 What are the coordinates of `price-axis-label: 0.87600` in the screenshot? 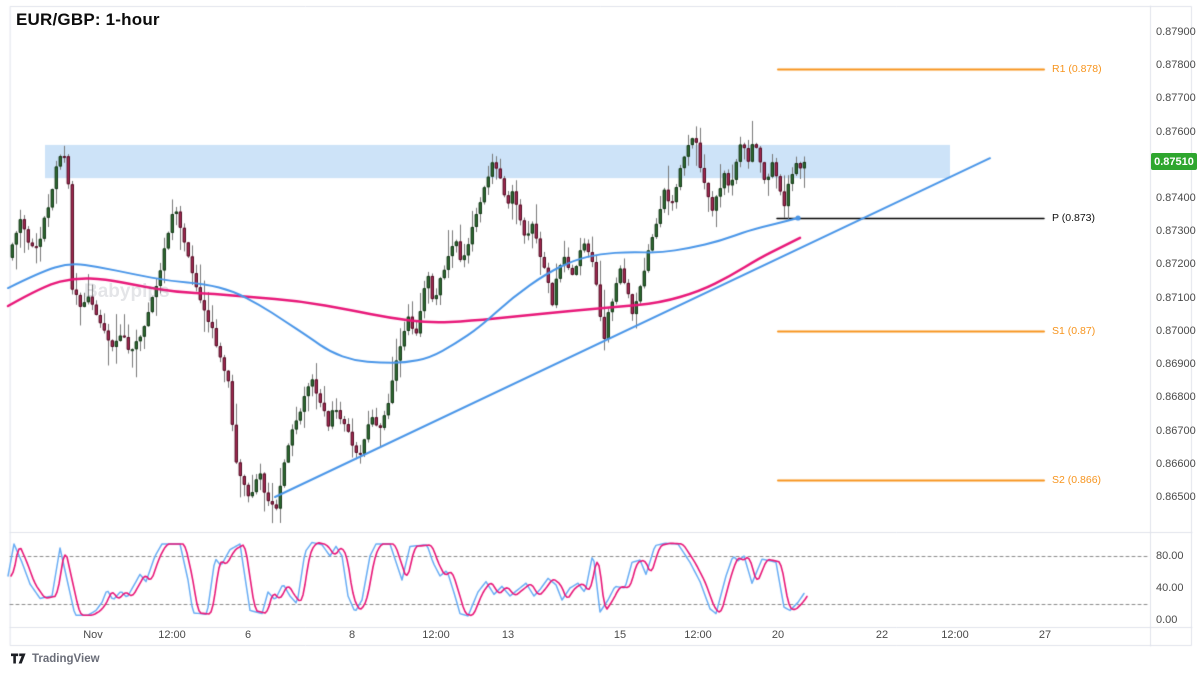 It's located at (1176, 131).